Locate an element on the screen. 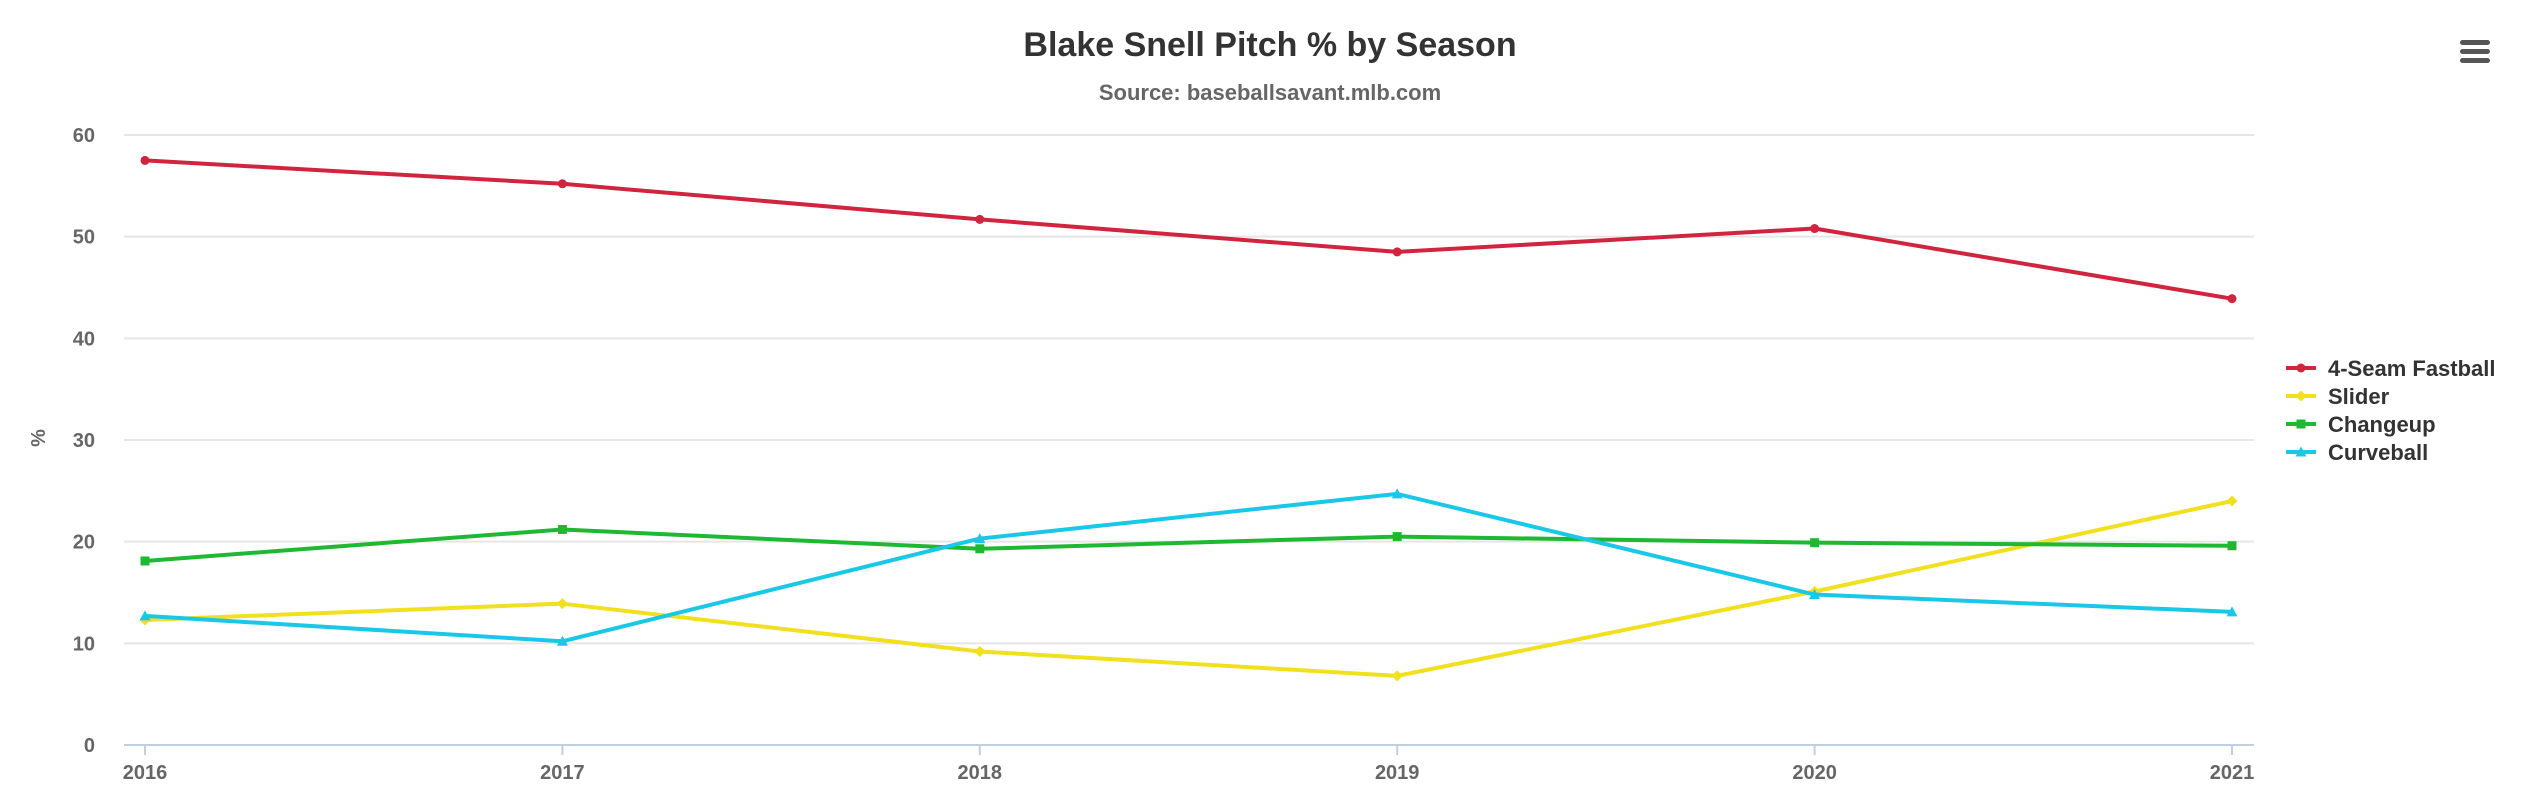 The width and height of the screenshot is (2540, 802). legend-item: Changeup is located at coordinates (2361, 424).